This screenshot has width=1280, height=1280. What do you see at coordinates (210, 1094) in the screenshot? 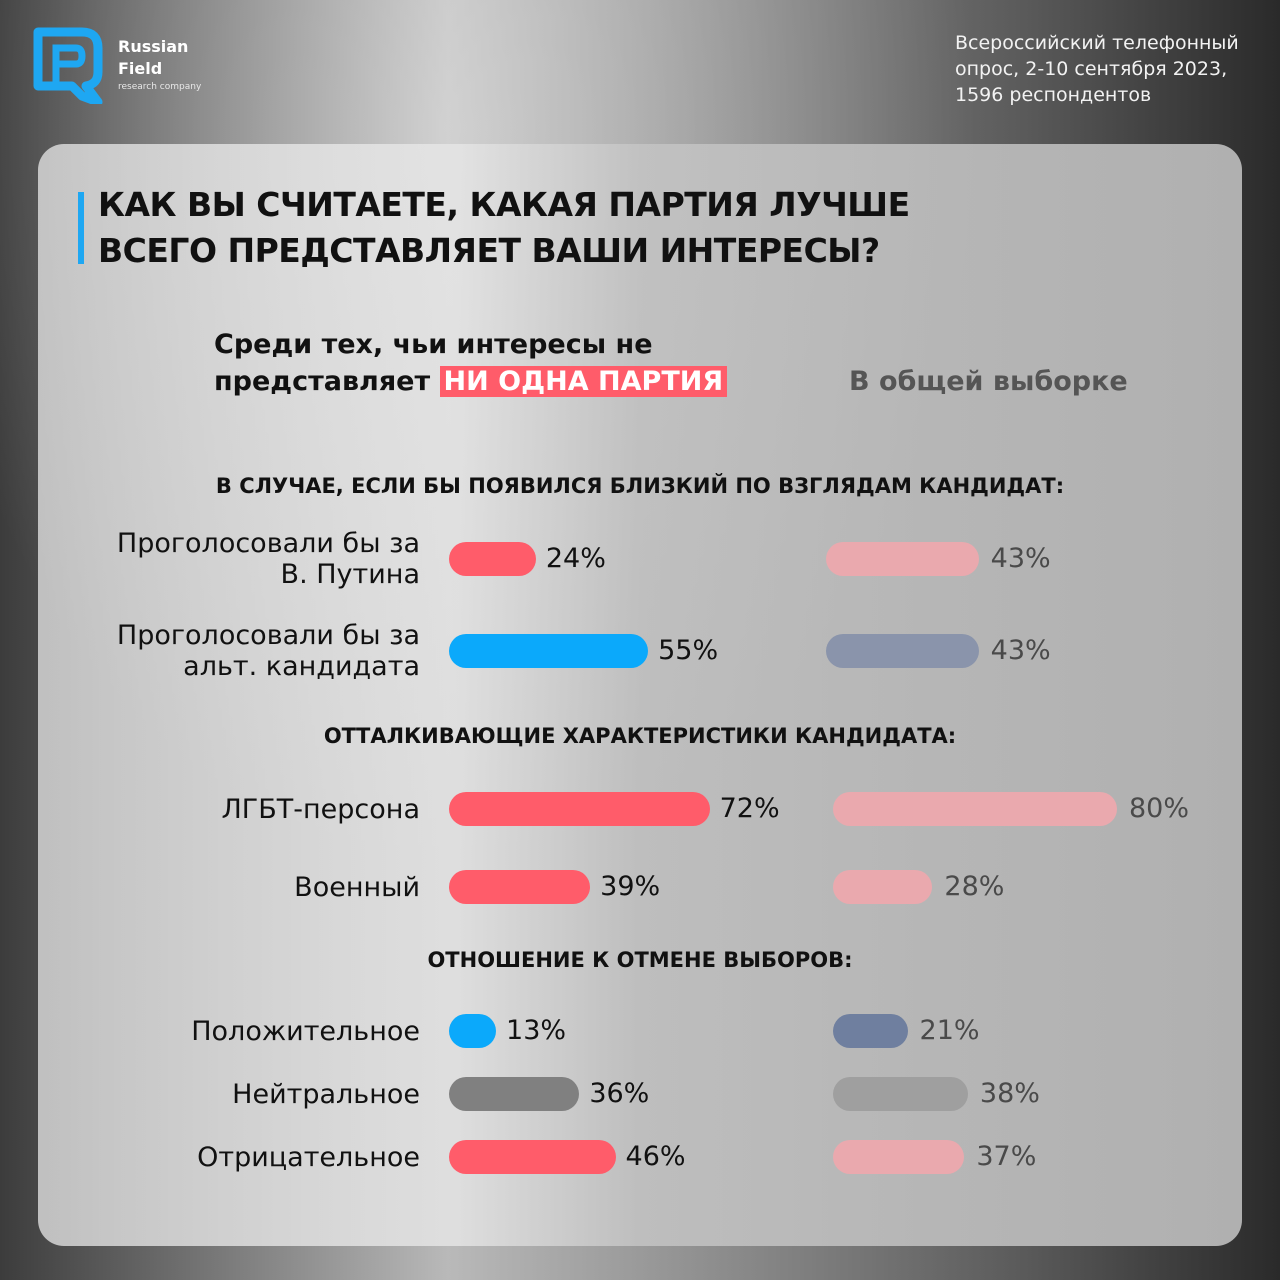
I see `row-label: Нейтральное` at bounding box center [210, 1094].